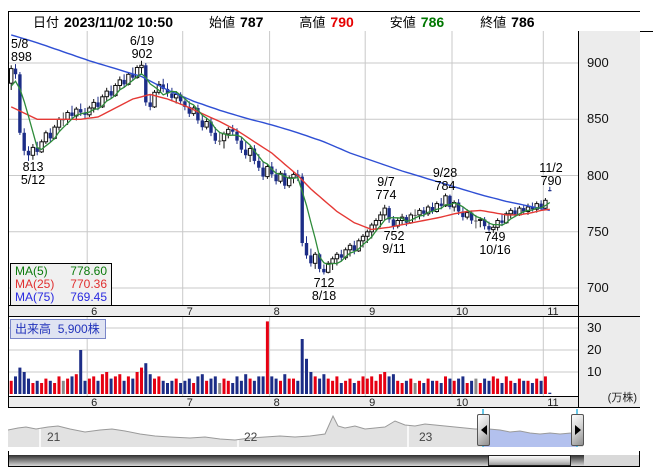  Describe the element at coordinates (594, 327) in the screenshot. I see `volume-tick-label: 30` at that location.